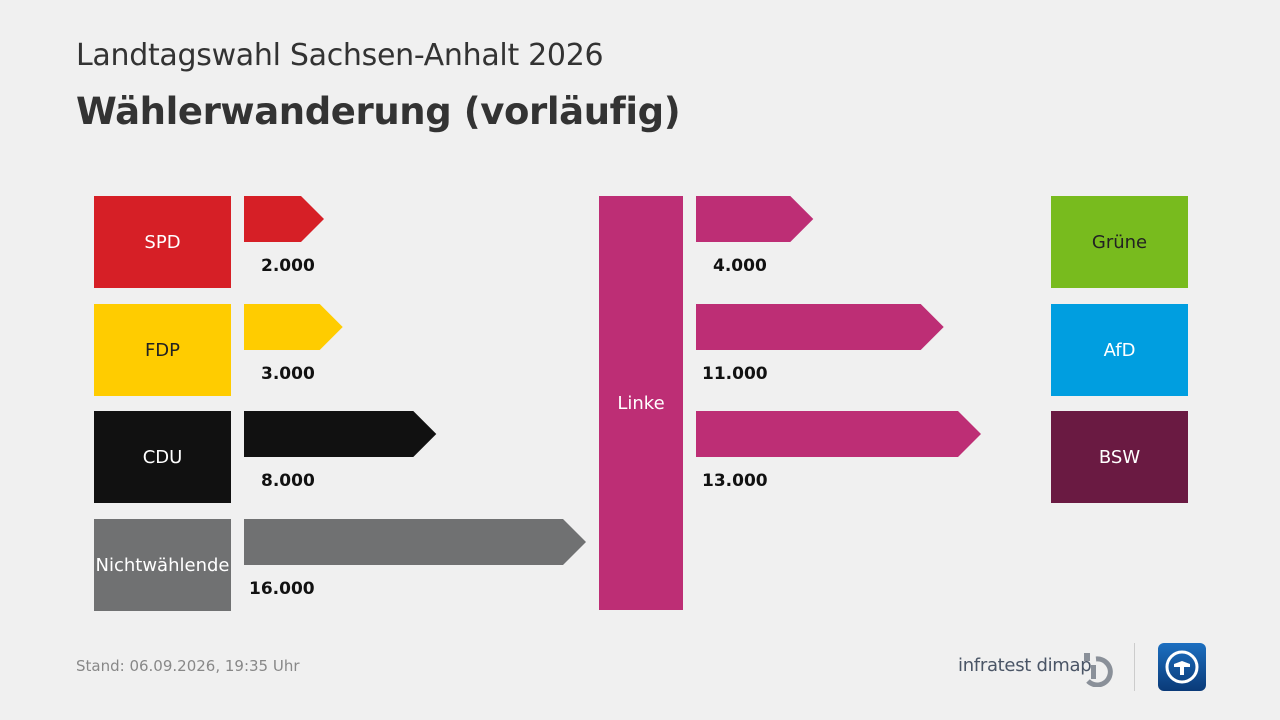  I want to click on party-box-fdp: FDP, so click(162, 350).